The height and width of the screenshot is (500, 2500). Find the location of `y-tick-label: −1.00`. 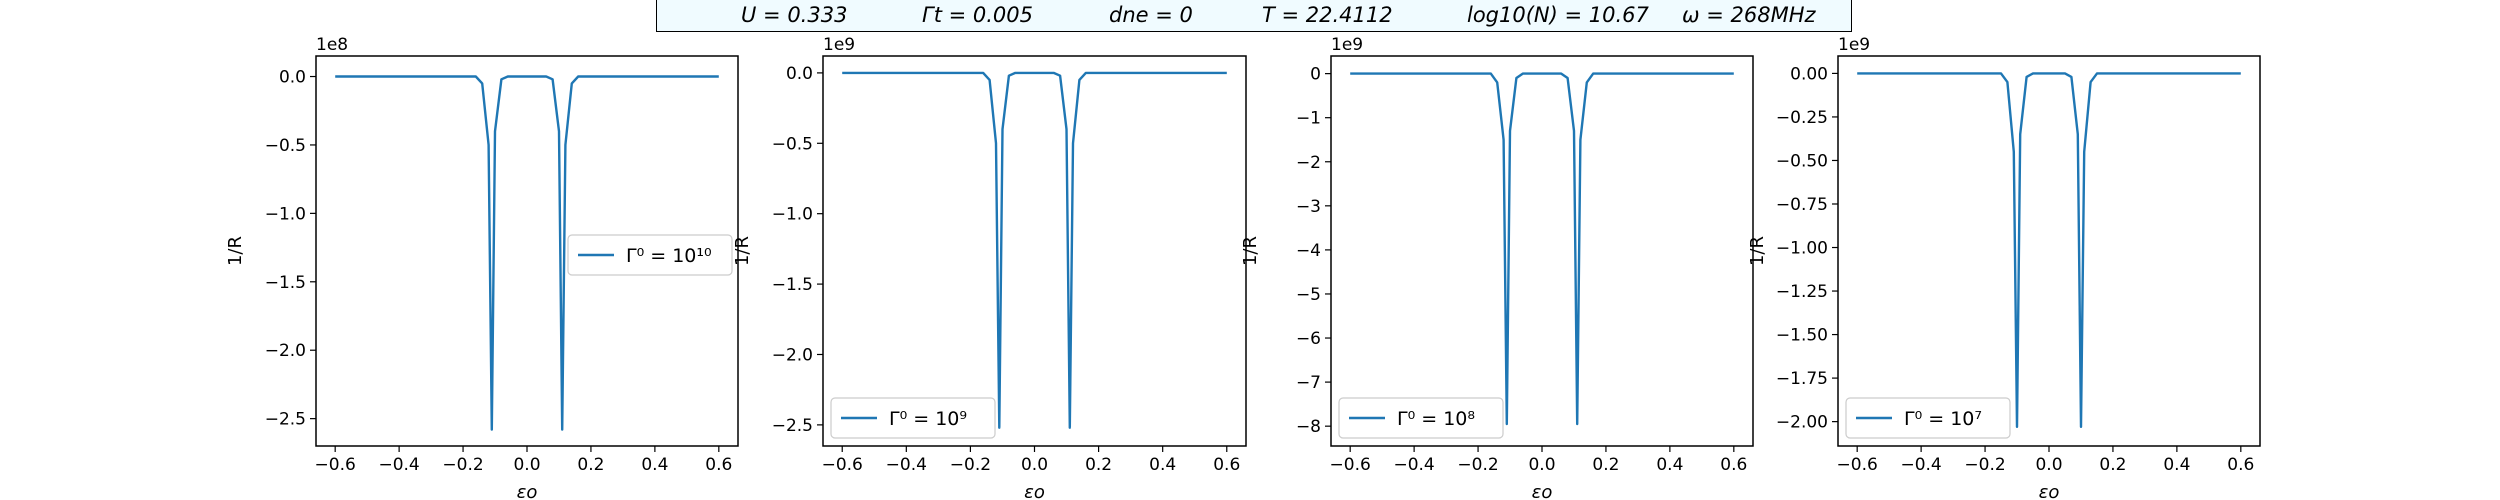

y-tick-label: −1.00 is located at coordinates (1802, 249).